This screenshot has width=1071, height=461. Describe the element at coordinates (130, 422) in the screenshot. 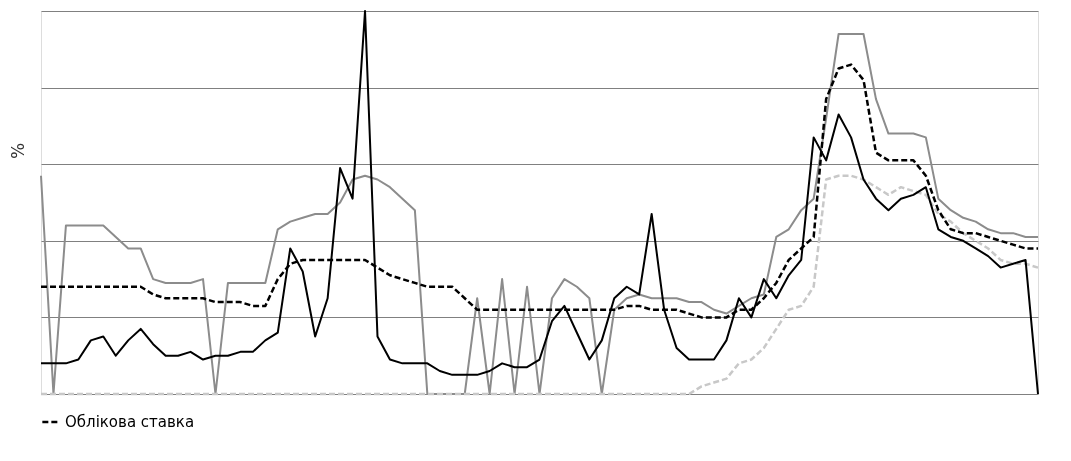

I see `legend-label: Облікова ставка` at that location.